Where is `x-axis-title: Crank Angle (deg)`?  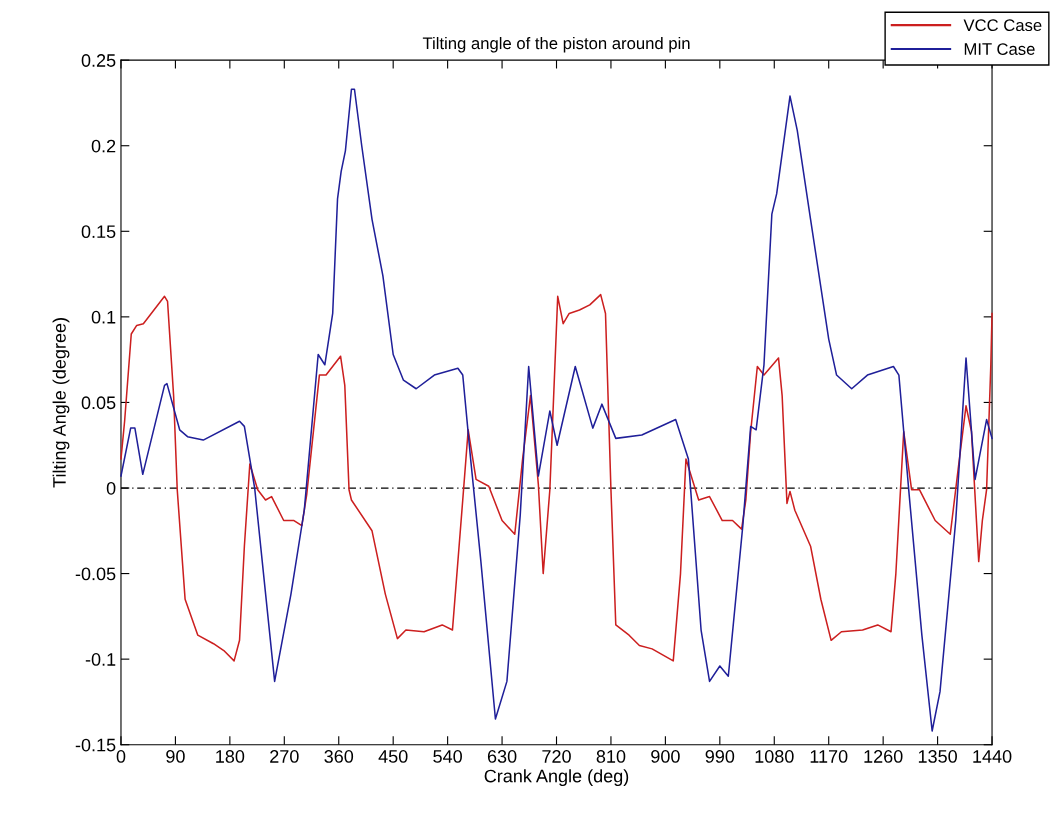 x-axis-title: Crank Angle (deg) is located at coordinates (556, 778).